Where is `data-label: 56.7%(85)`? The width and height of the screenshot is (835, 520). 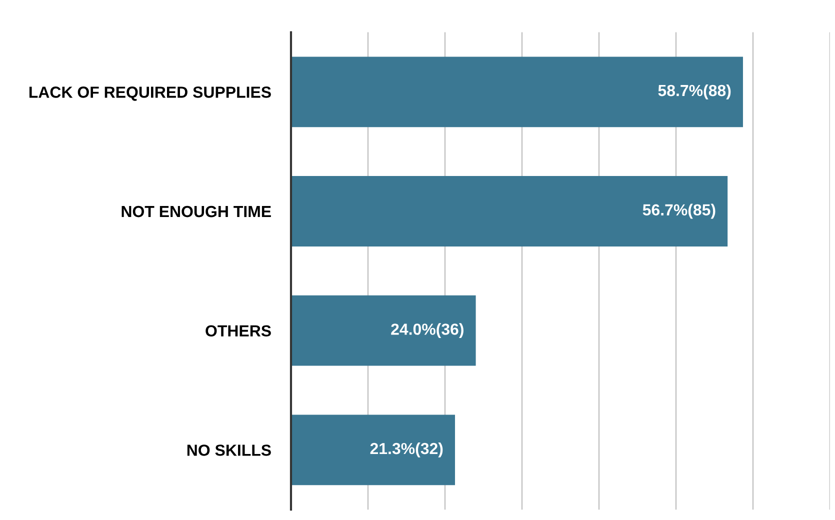 data-label: 56.7%(85) is located at coordinates (679, 211).